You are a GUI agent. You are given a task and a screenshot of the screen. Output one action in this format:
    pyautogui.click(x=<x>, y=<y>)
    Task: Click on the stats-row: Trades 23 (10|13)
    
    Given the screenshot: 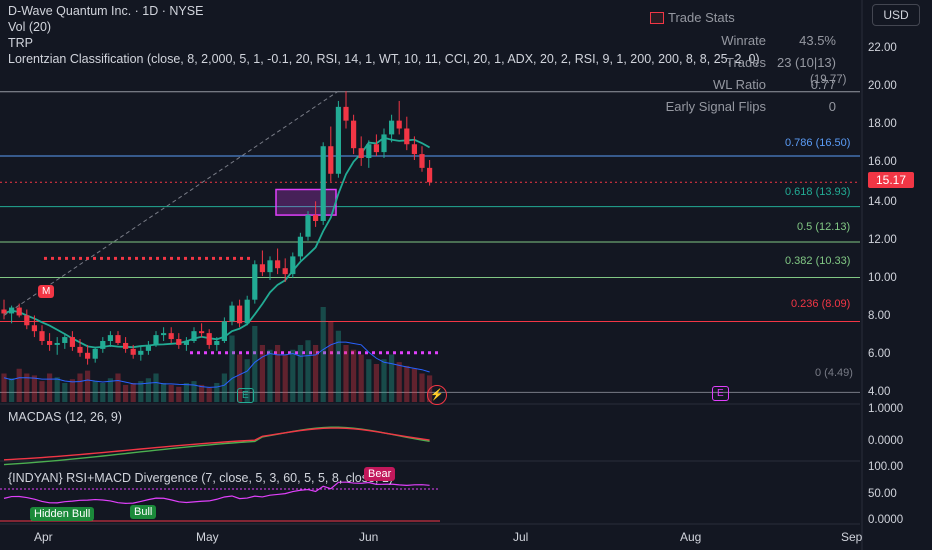 What is the action you would take?
    pyautogui.click(x=743, y=63)
    